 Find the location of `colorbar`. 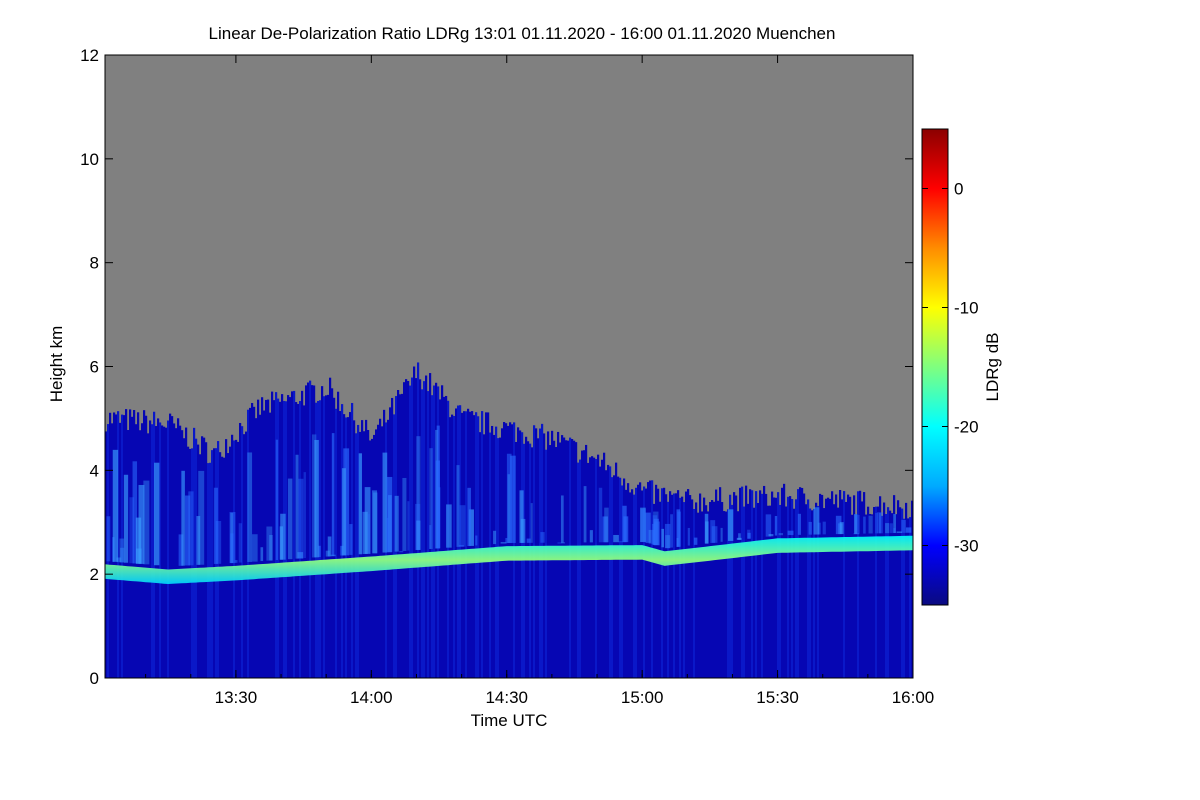

colorbar is located at coordinates (935, 367).